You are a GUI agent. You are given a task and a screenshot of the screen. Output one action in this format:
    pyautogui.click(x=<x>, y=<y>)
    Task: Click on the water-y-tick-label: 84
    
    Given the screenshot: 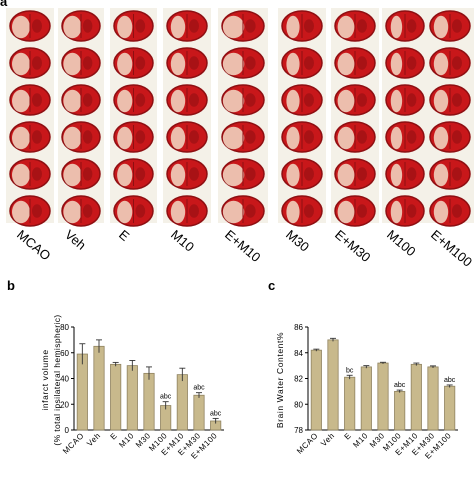 What is the action you would take?
    pyautogui.click(x=298, y=353)
    